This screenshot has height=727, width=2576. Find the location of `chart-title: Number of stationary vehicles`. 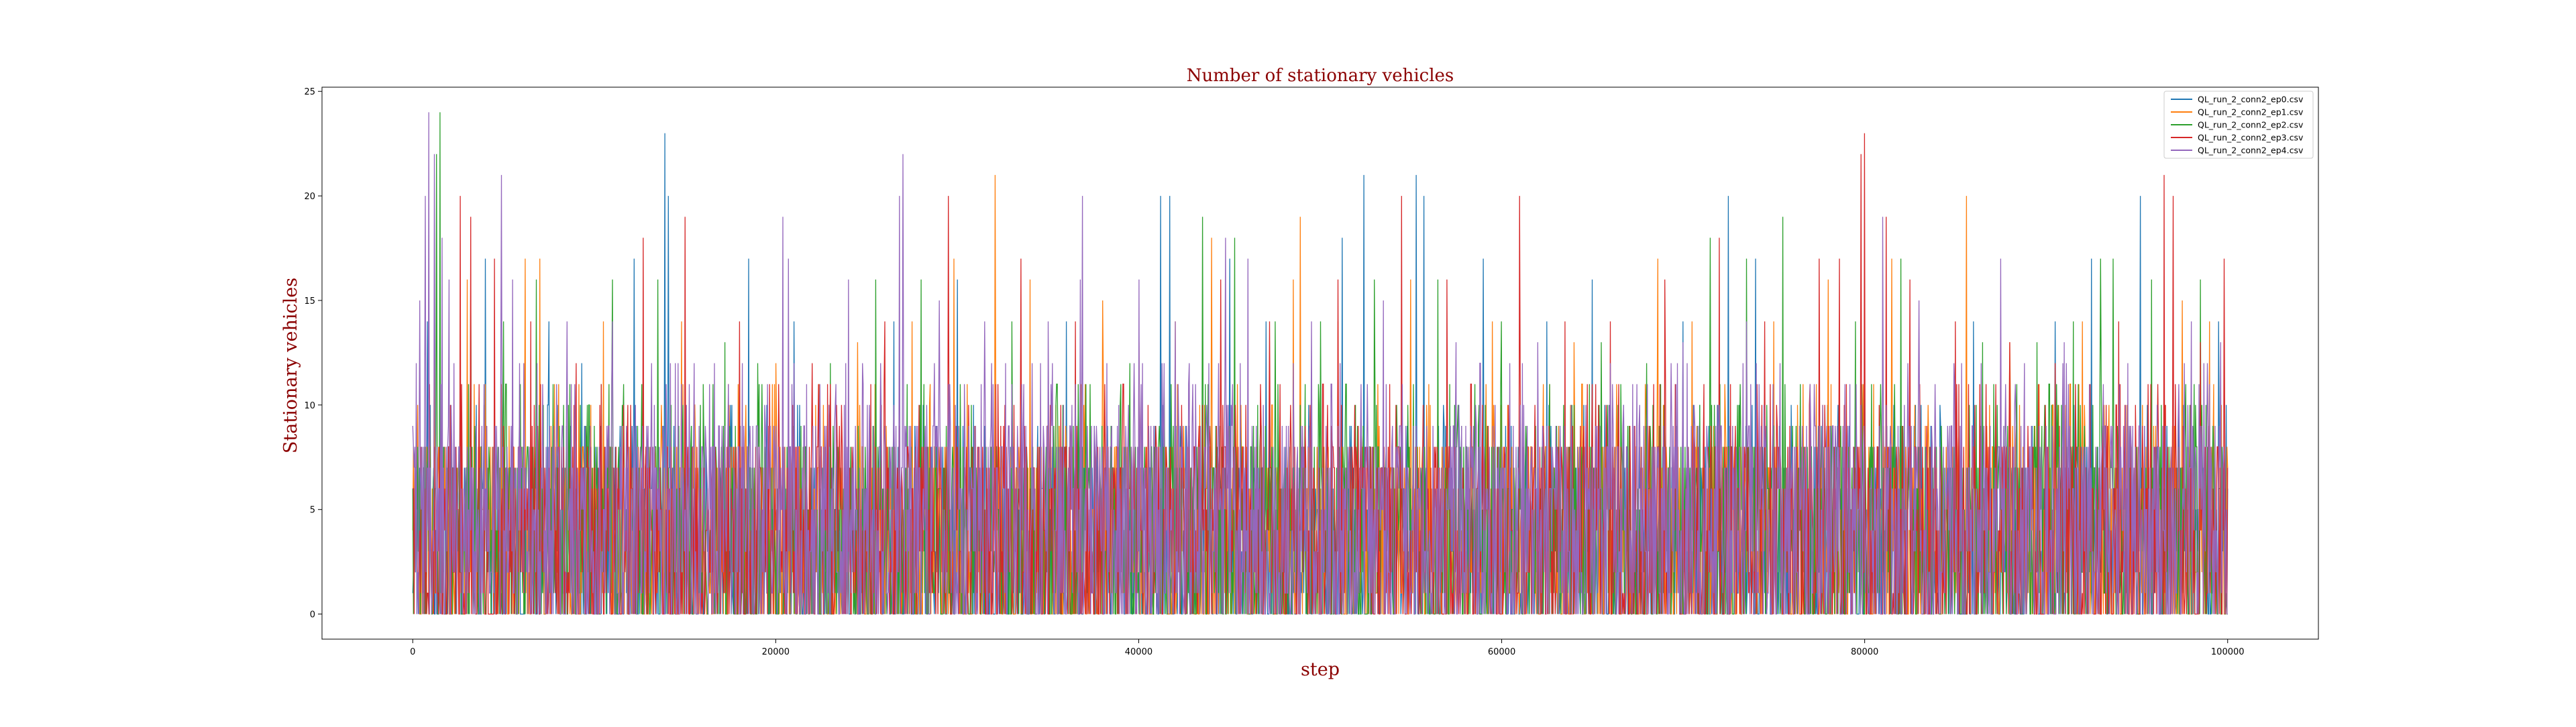

chart-title: Number of stationary vehicles is located at coordinates (1320, 76).